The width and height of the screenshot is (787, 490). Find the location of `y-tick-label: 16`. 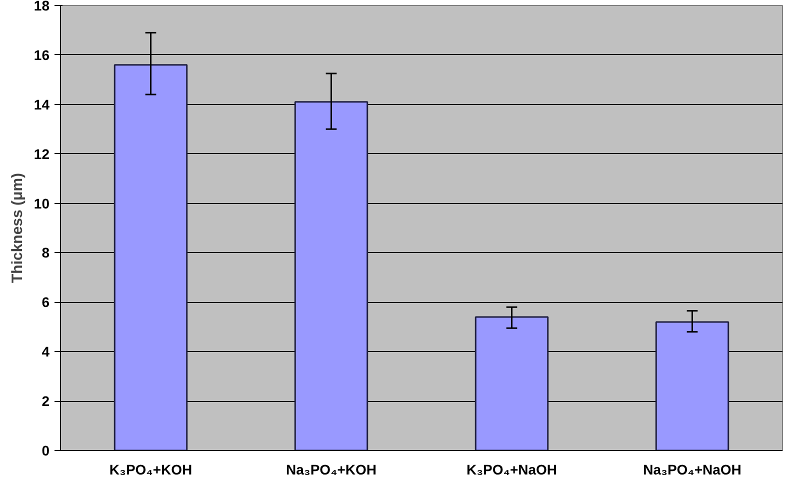

y-tick-label: 16 is located at coordinates (42, 54).